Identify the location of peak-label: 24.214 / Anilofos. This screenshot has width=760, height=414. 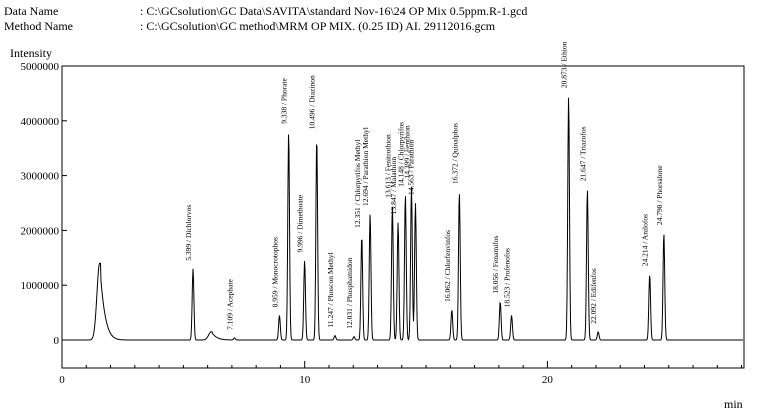
(645, 240).